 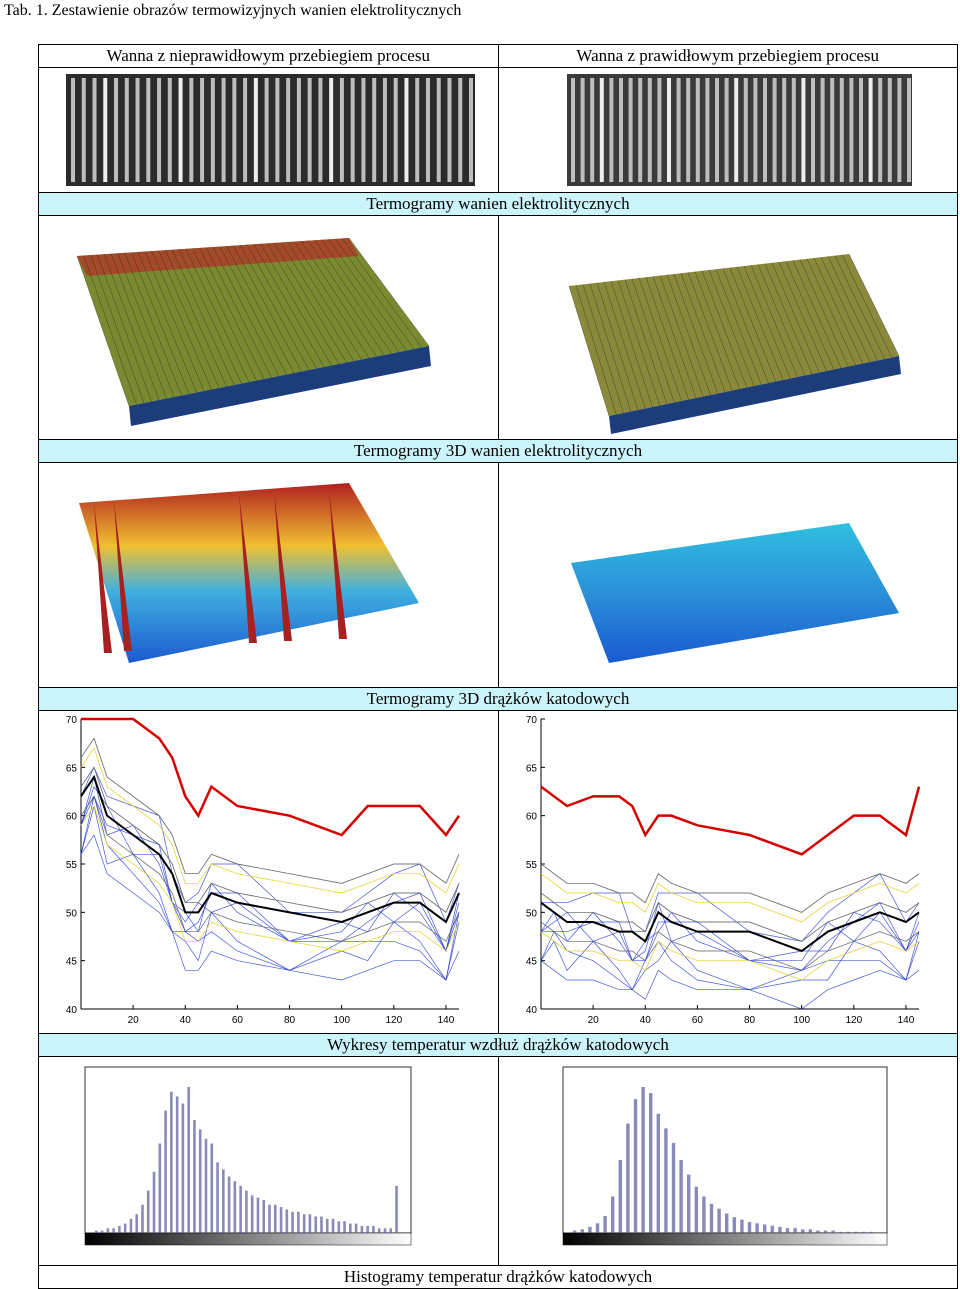 What do you see at coordinates (498, 204) in the screenshot?
I see `band-thermograms: Termogramy wanien elektrolitycznych` at bounding box center [498, 204].